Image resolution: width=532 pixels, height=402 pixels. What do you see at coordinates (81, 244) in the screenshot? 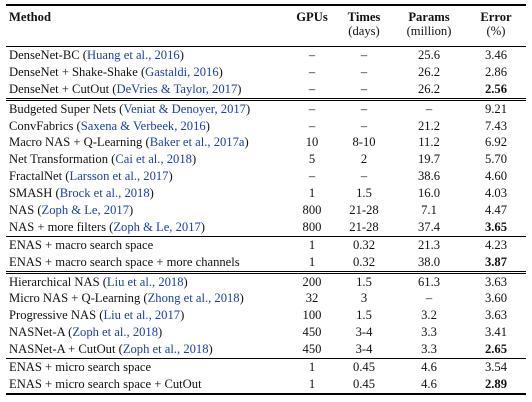
I see `method-name: ENAS + macro search space` at bounding box center [81, 244].